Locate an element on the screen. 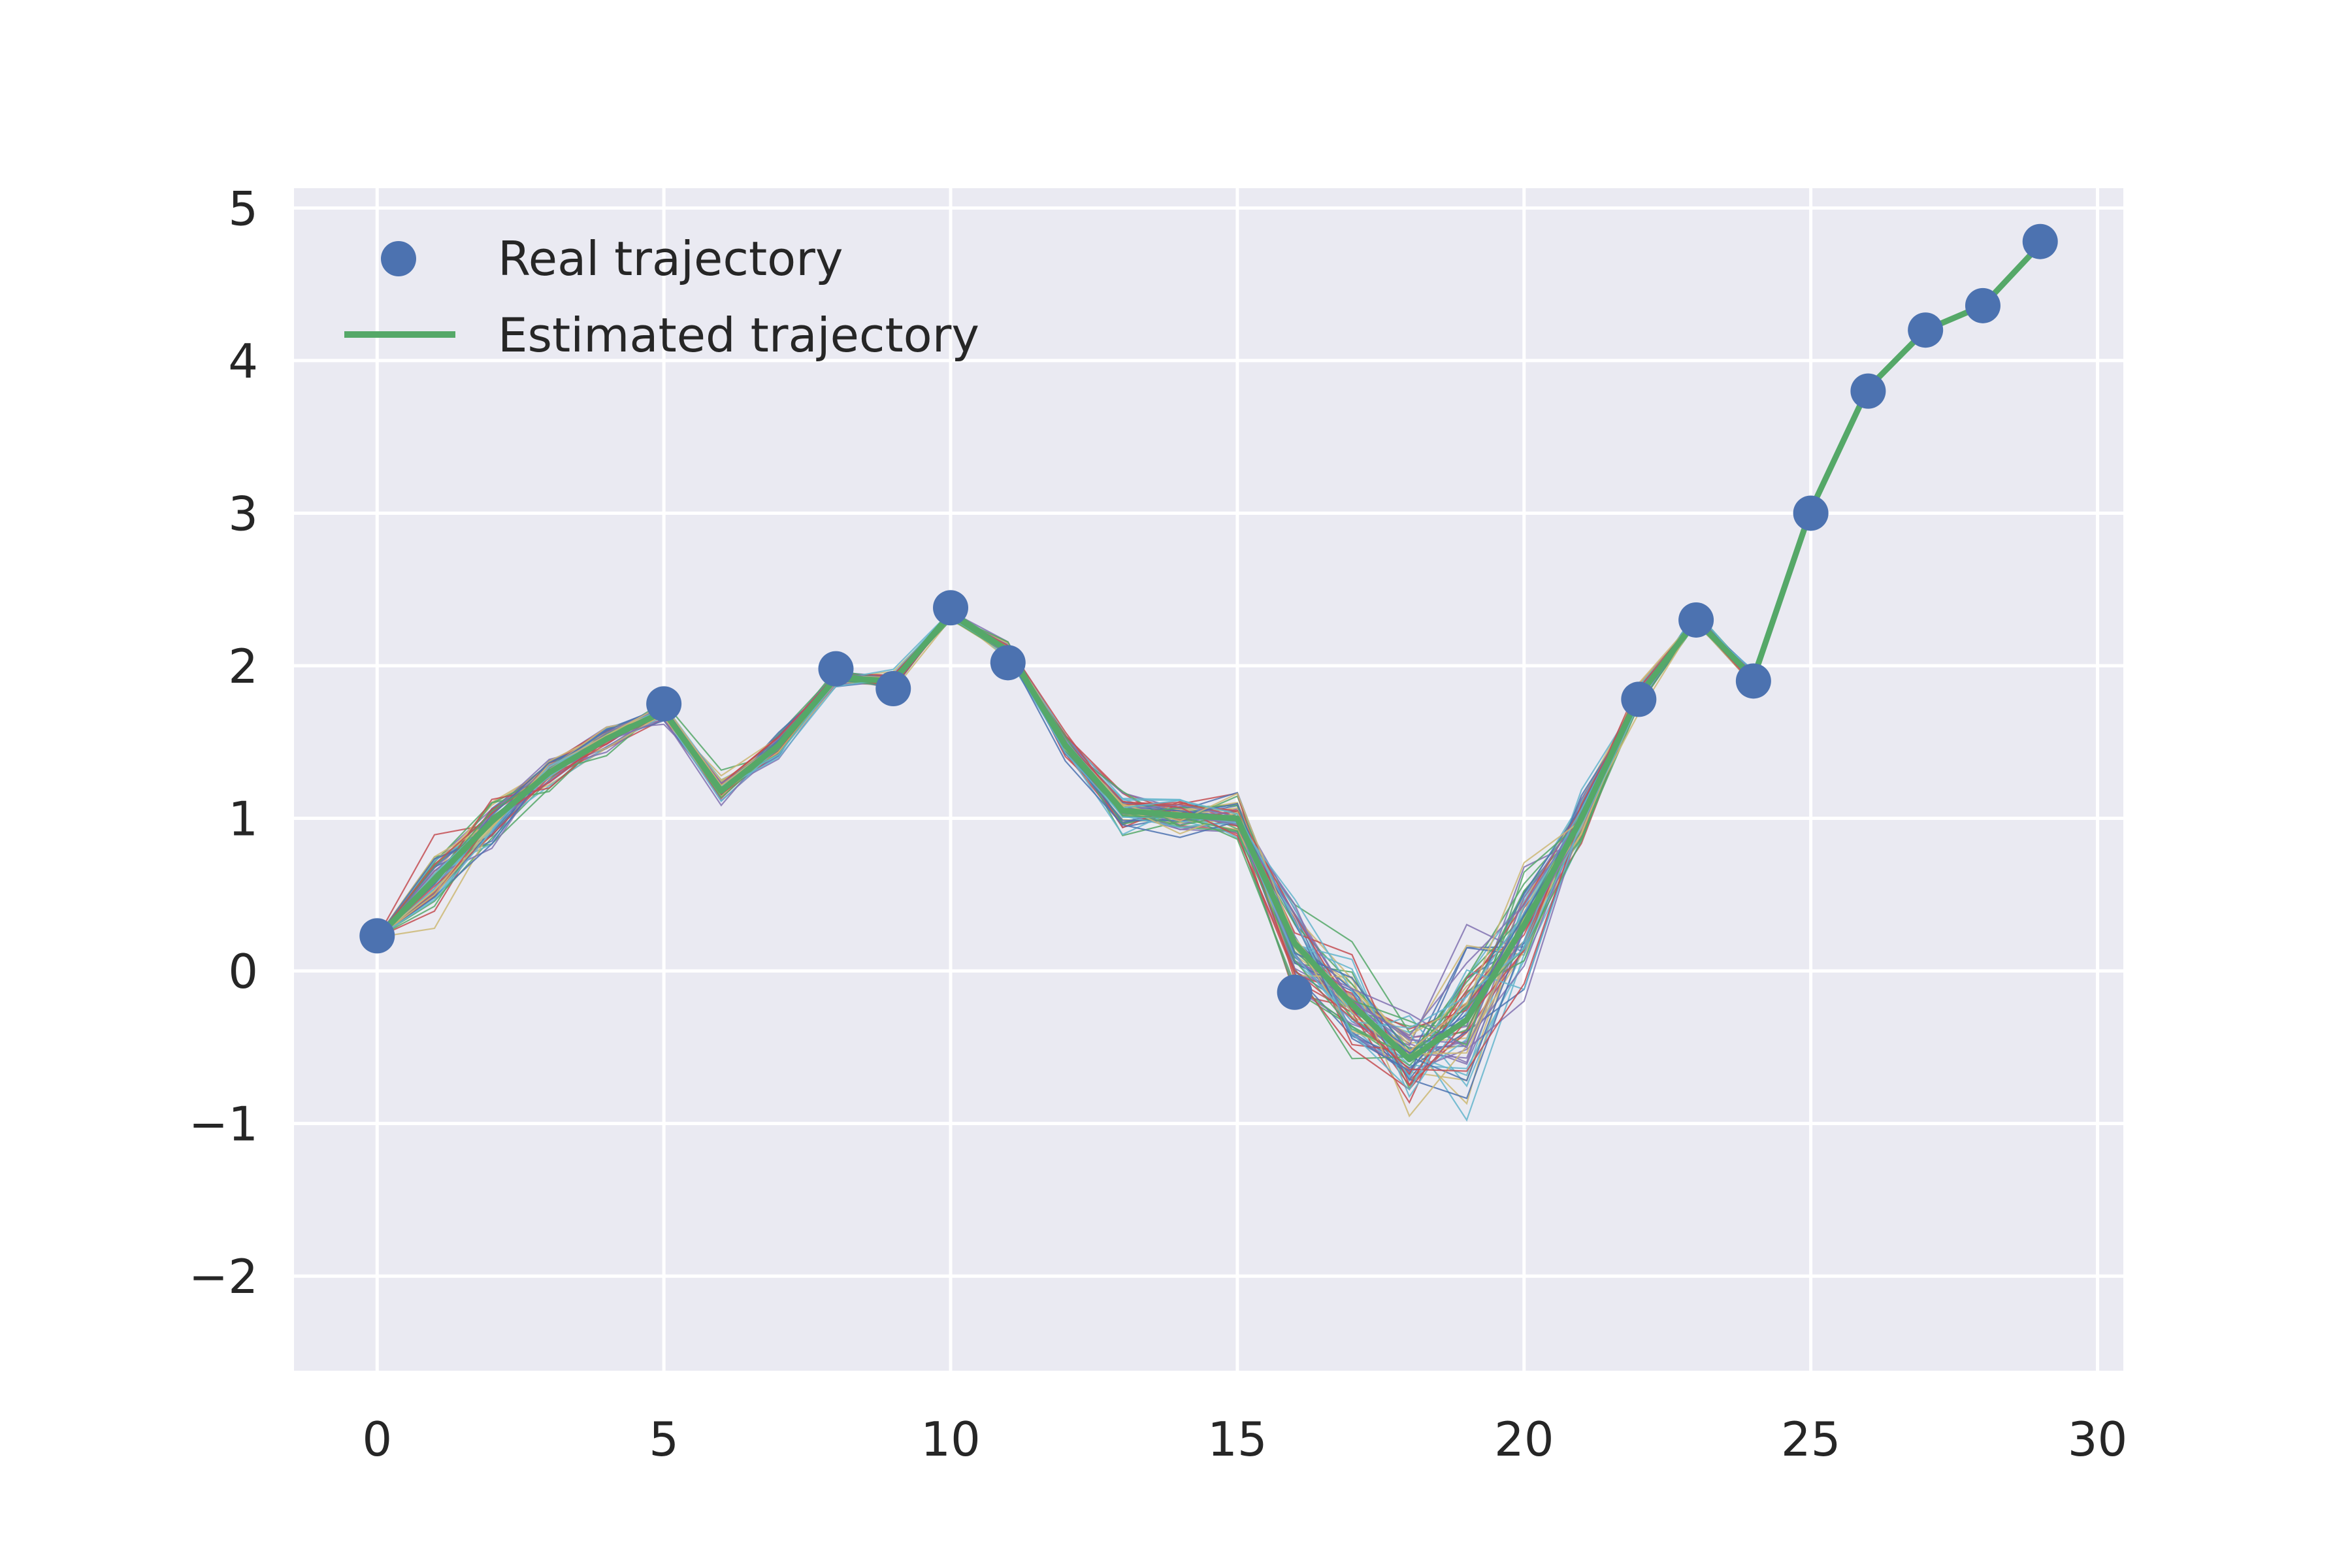 This screenshot has height=1568, width=2352. x-tick-label: 30 is located at coordinates (2098, 1439).